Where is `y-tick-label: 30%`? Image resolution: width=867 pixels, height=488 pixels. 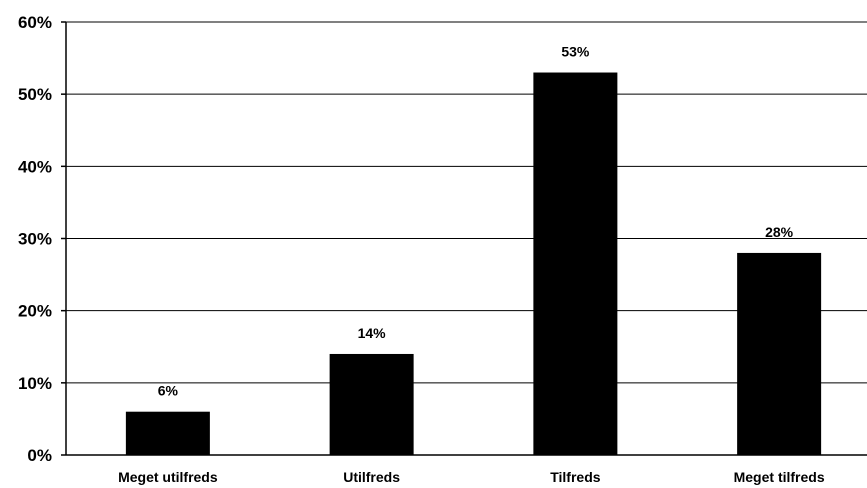 y-tick-label: 30% is located at coordinates (35, 239).